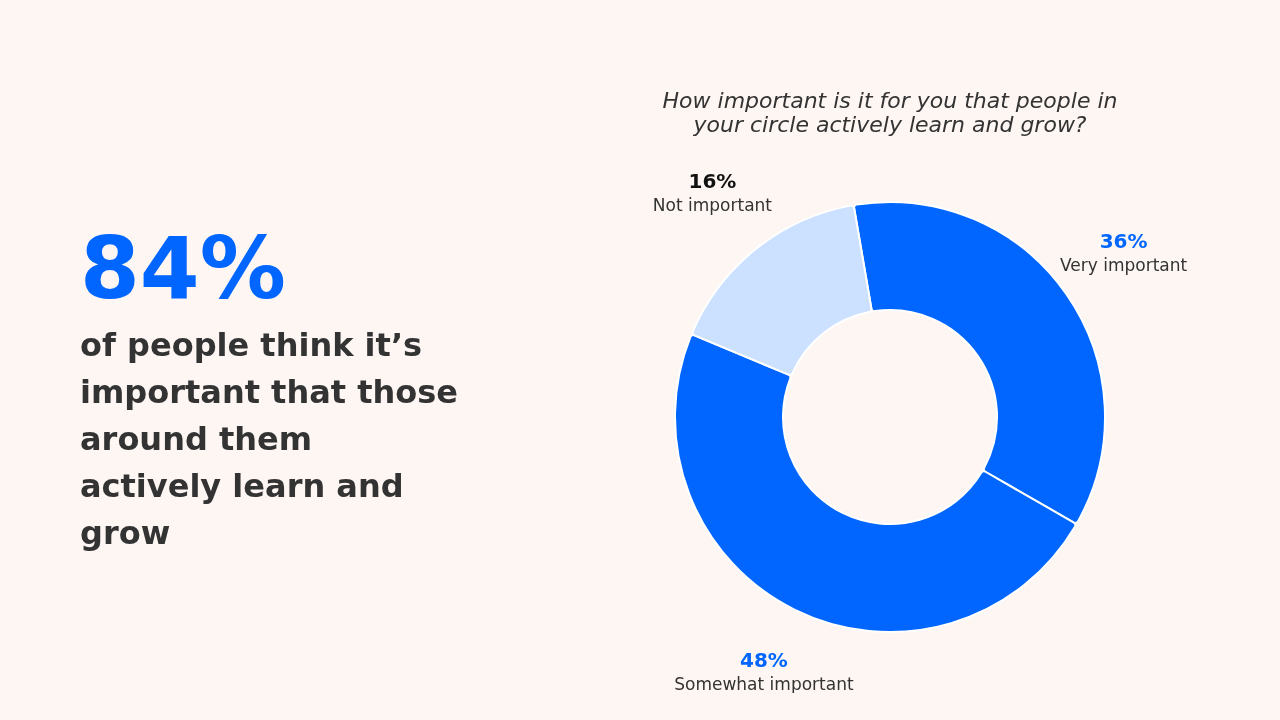  Describe the element at coordinates (1124, 264) in the screenshot. I see `slice-label: Very important` at that location.